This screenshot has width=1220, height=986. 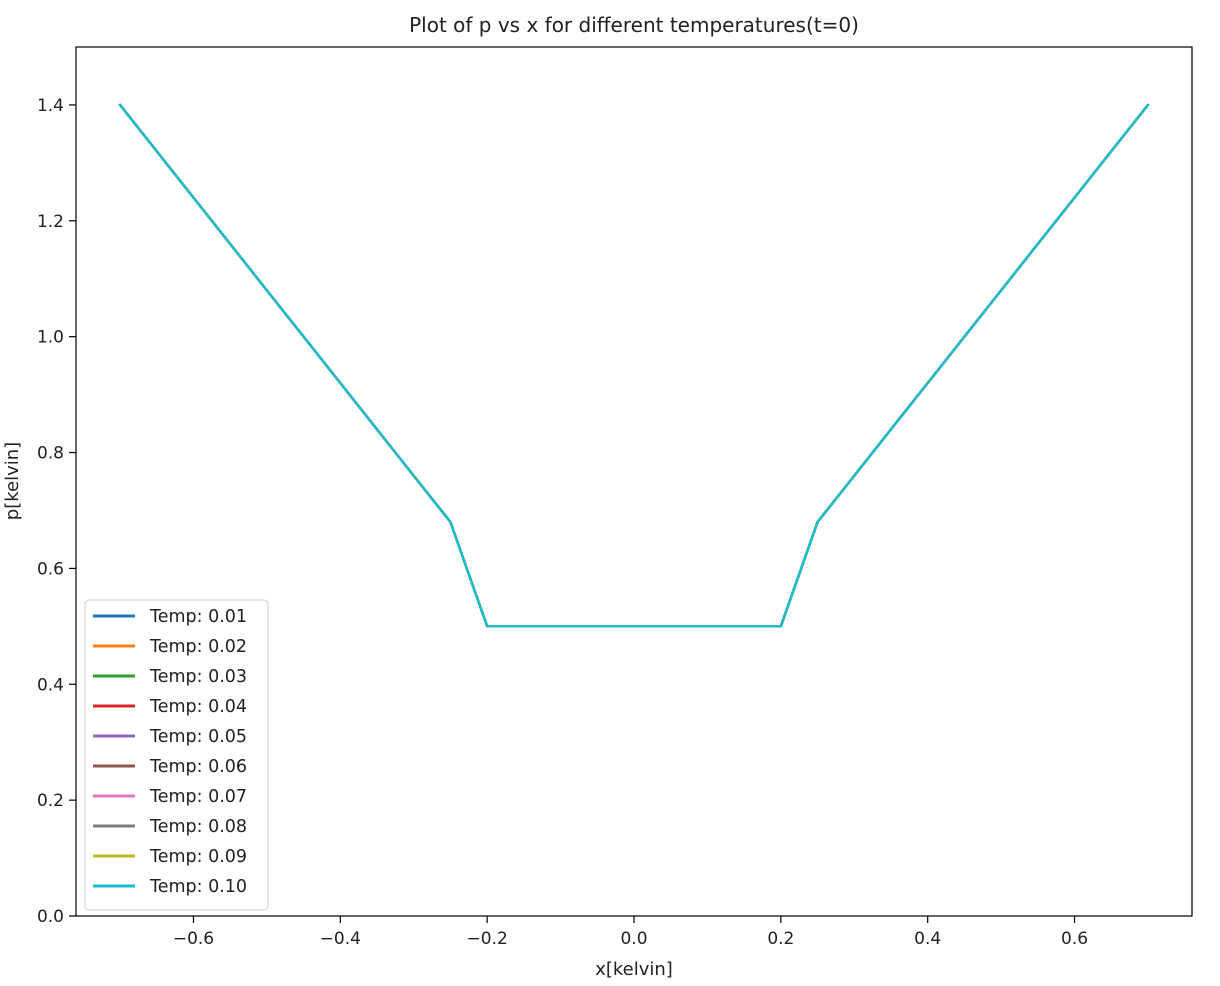 What do you see at coordinates (193, 939) in the screenshot?
I see `x-tick-label: −0.6` at bounding box center [193, 939].